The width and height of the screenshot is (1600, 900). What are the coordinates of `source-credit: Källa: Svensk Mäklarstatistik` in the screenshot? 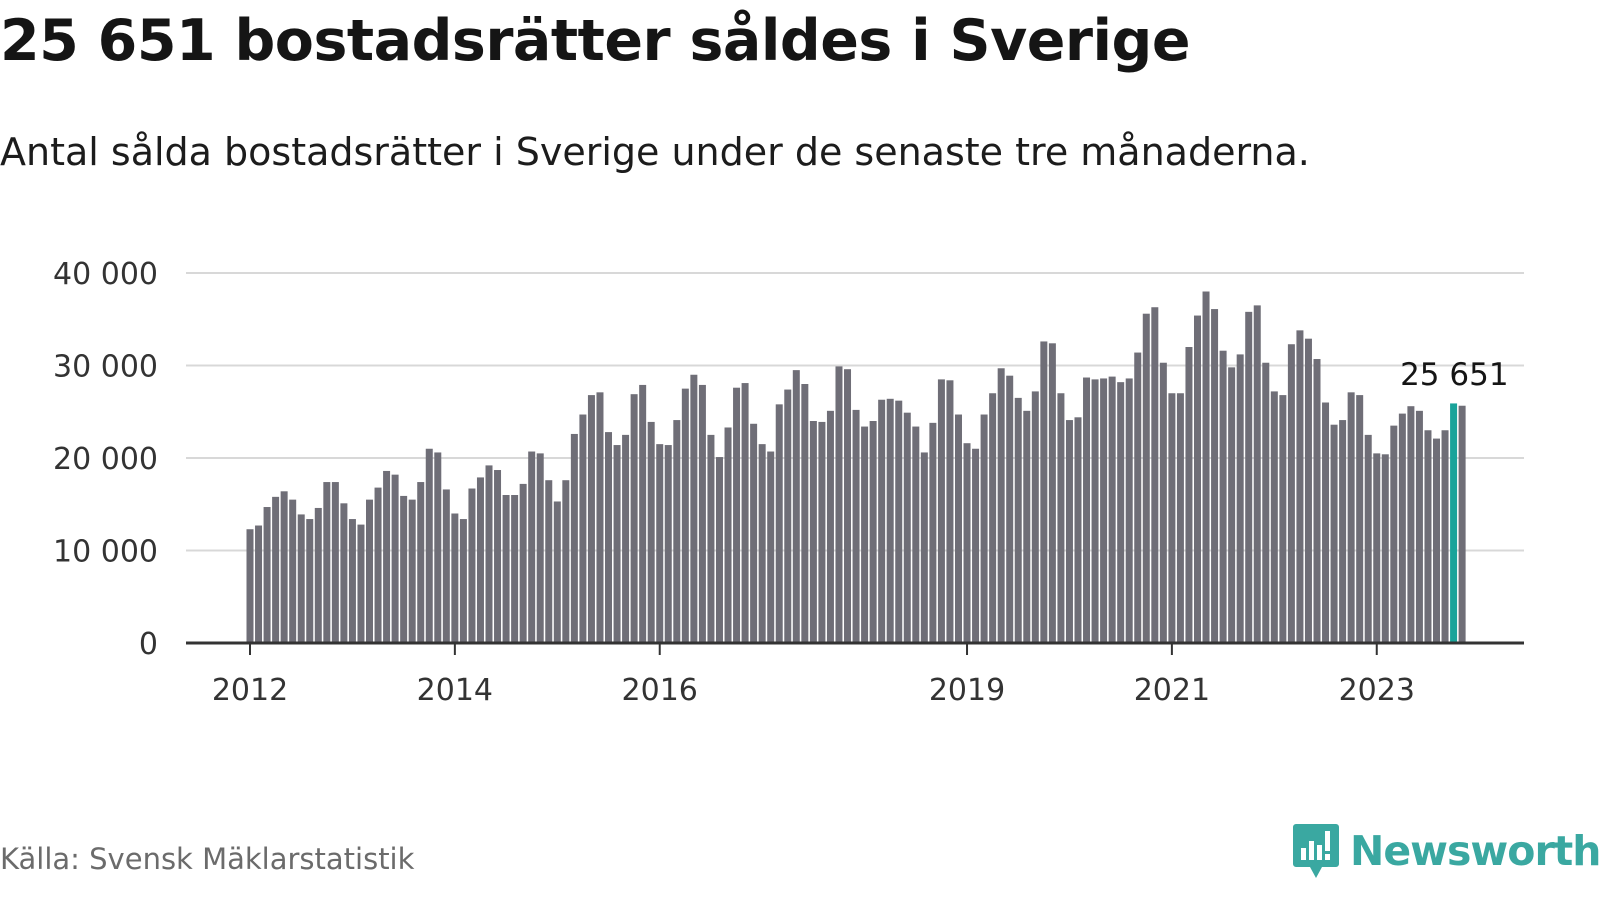 It's located at (207, 859).